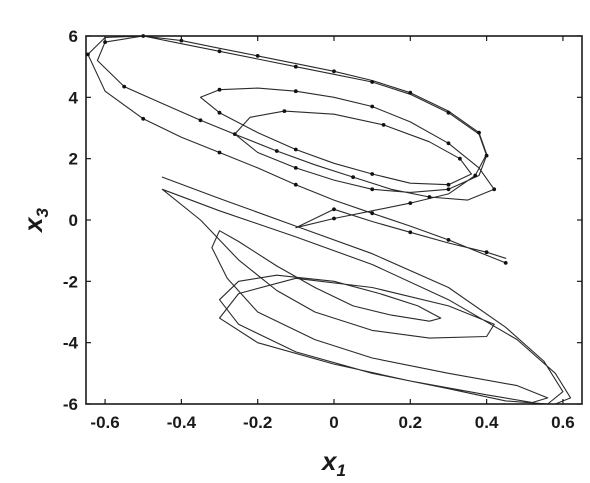 This screenshot has height=483, width=590. What do you see at coordinates (333, 463) in the screenshot?
I see `x-axis-label: x1` at bounding box center [333, 463].